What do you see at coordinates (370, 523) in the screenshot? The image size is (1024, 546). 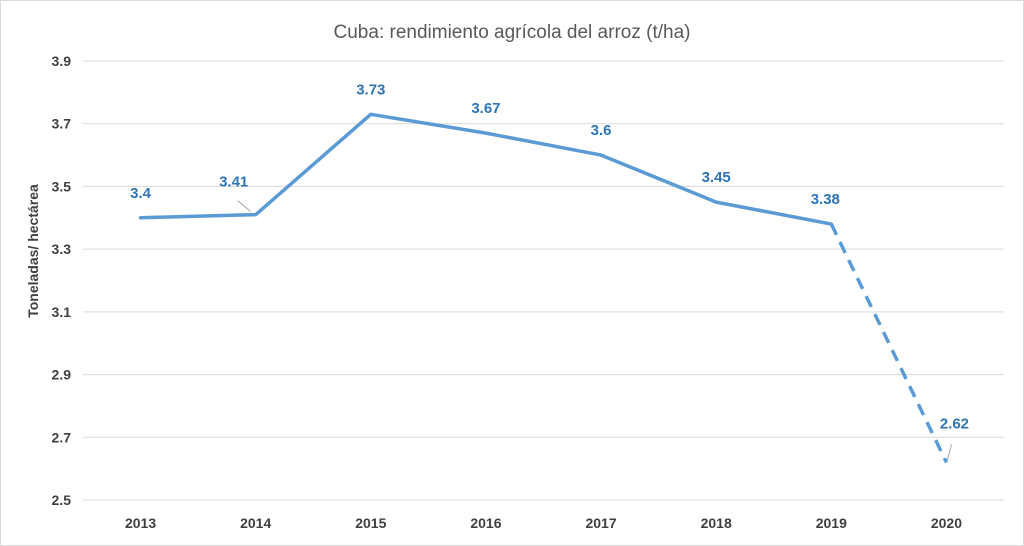 I see `x-tick-label: 2015` at bounding box center [370, 523].